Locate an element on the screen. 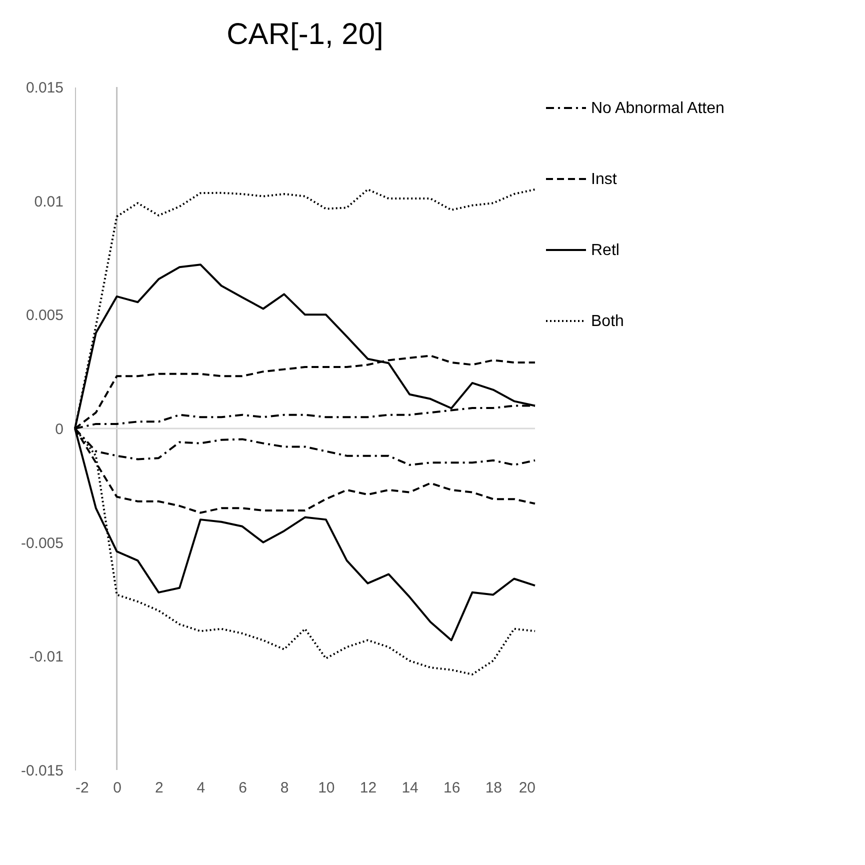  x-tick-label: 14 is located at coordinates (410, 788).